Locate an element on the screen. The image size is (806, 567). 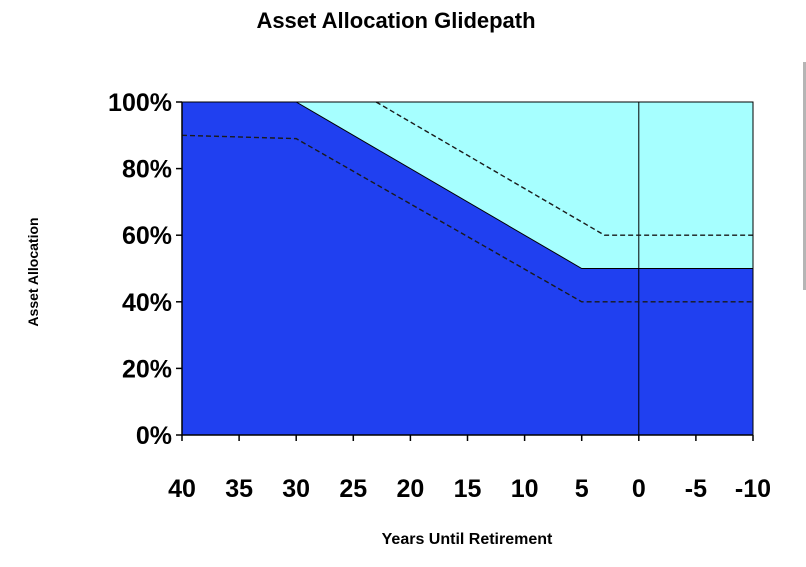
y-tick-label: 100% is located at coordinates (140, 103).